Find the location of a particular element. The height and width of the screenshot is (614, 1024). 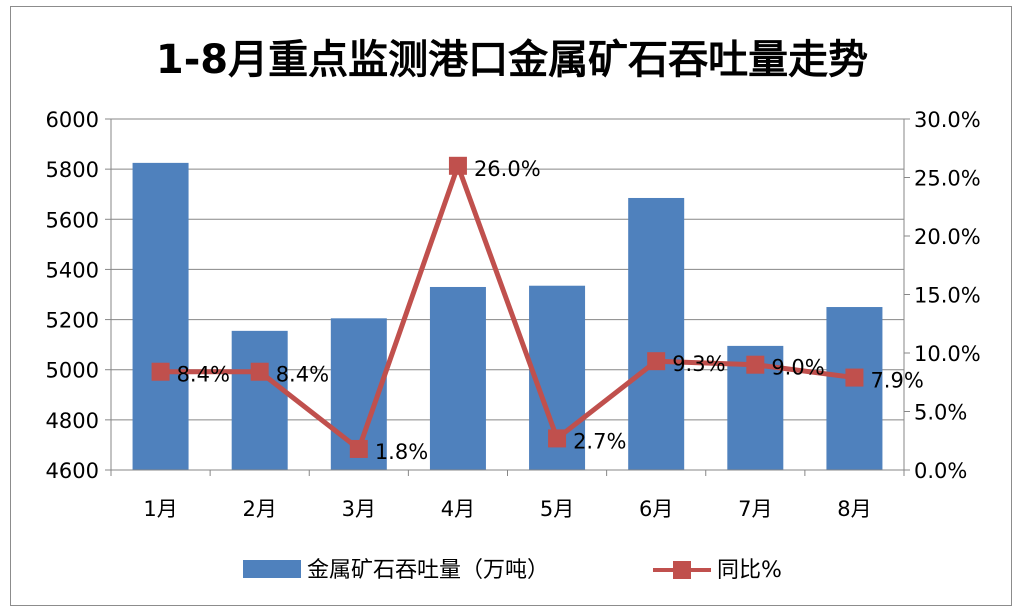

x-tick-label: 4月 is located at coordinates (458, 509).